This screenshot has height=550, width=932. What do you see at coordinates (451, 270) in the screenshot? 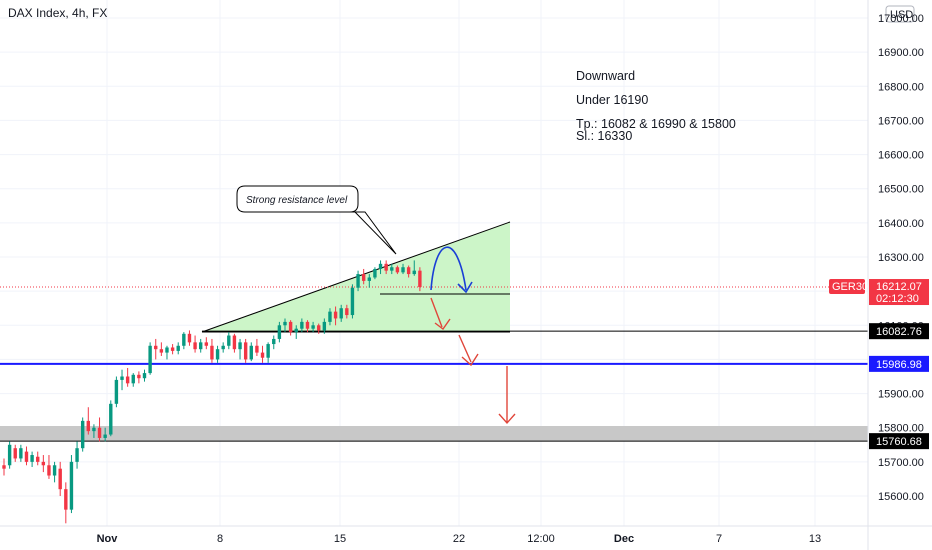
I see `blue-arrow` at bounding box center [451, 270].